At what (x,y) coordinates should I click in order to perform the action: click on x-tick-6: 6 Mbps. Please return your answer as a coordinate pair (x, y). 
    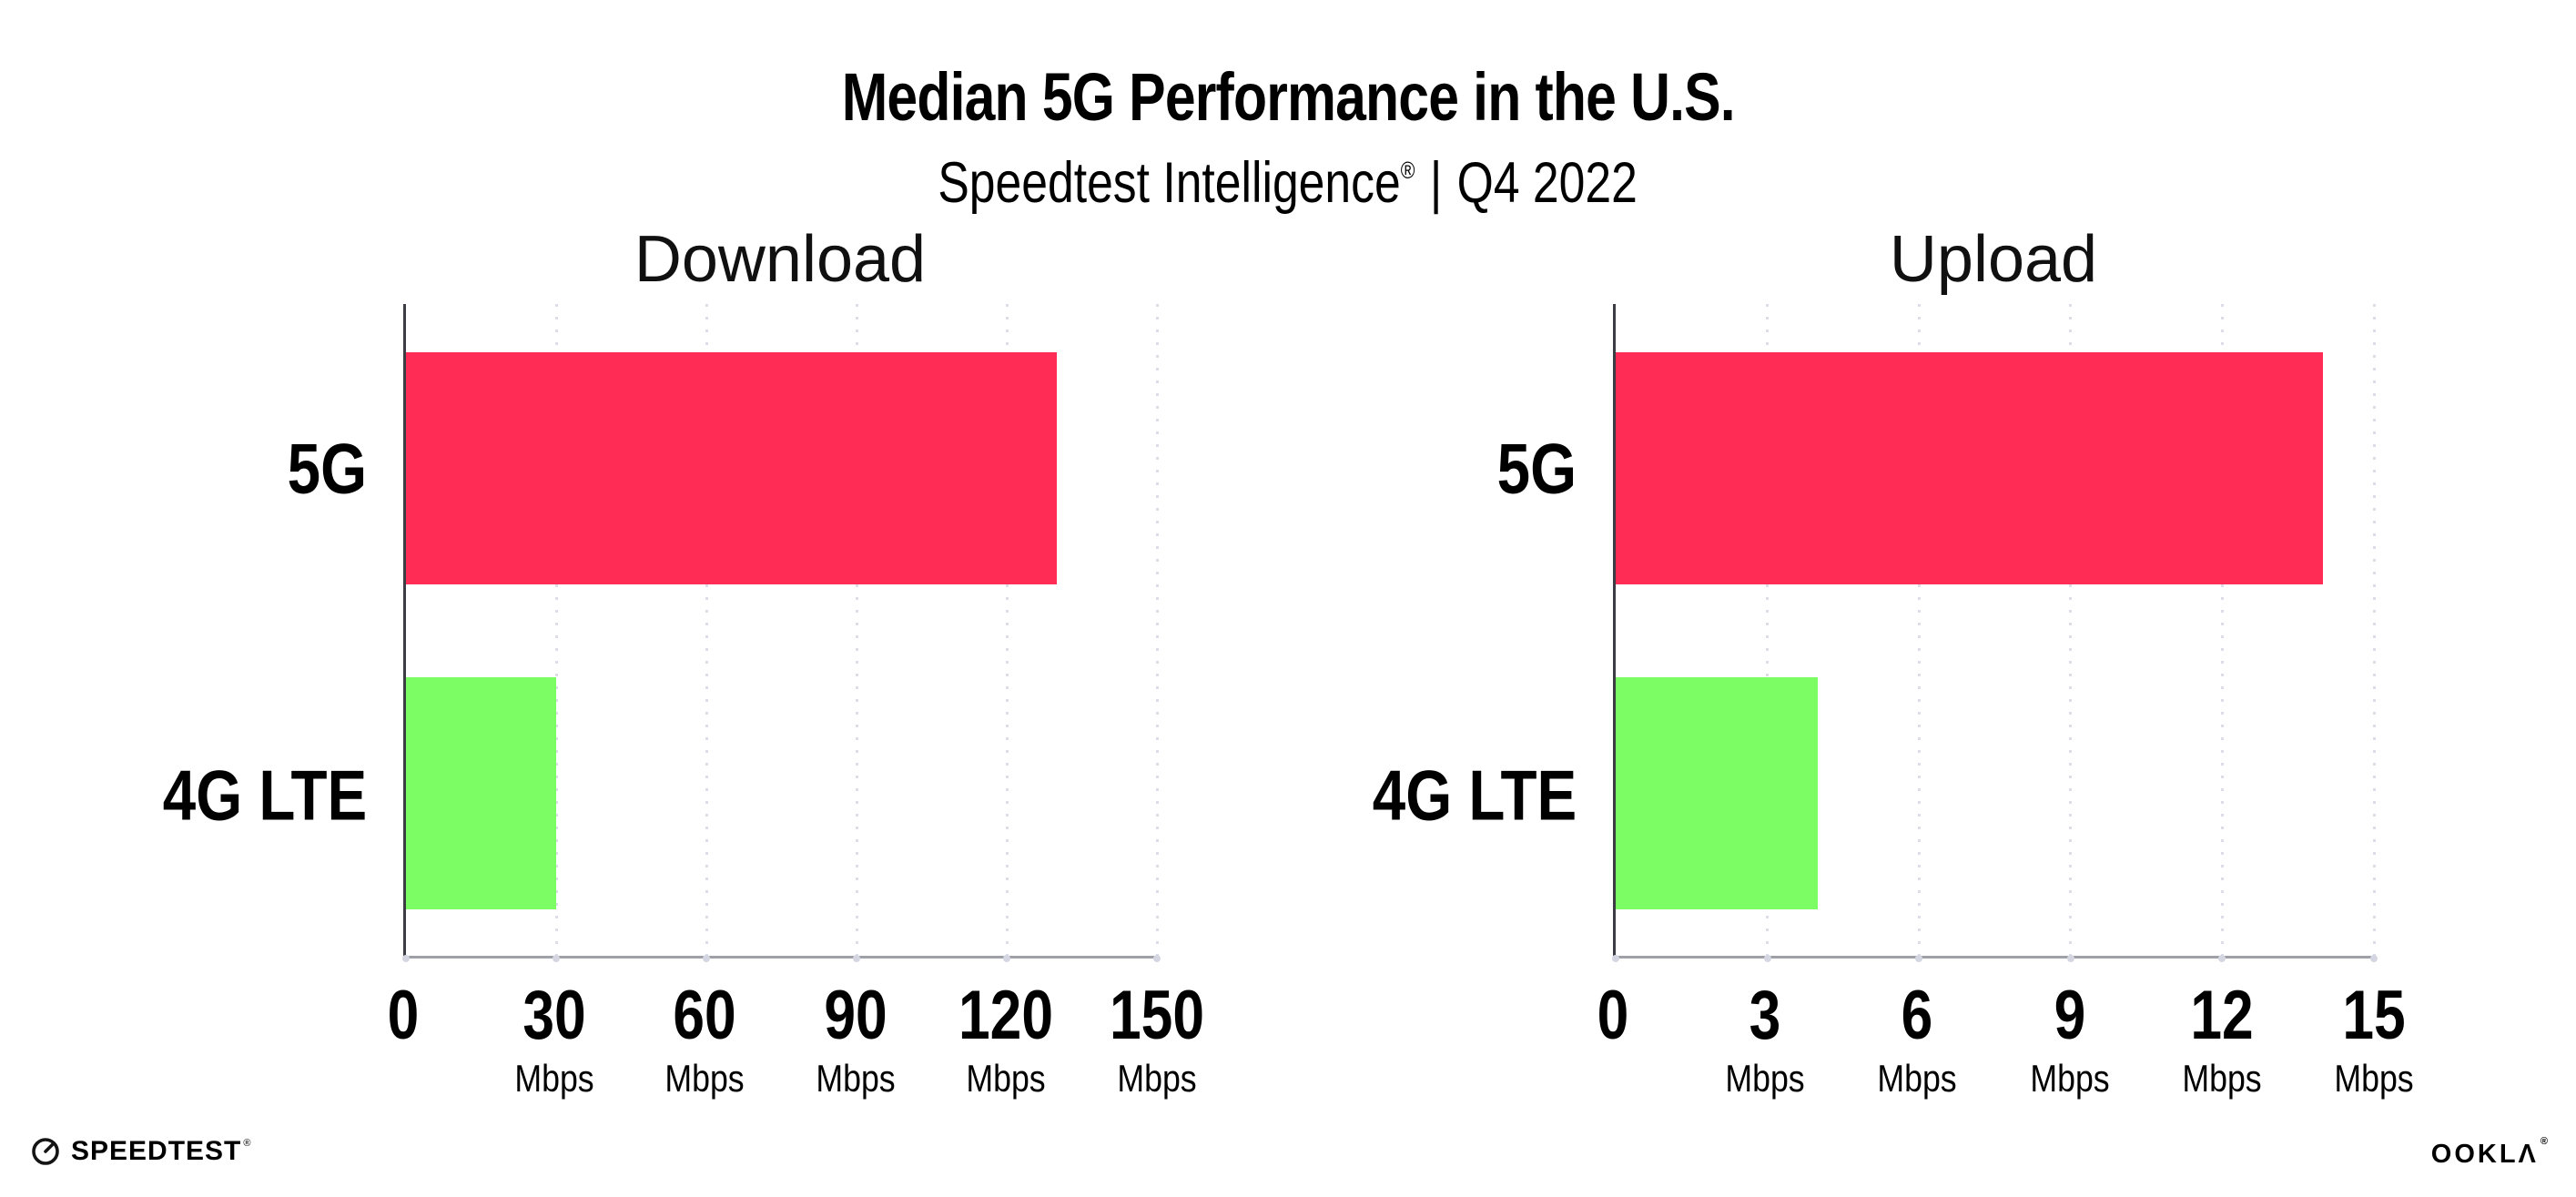
    Looking at the image, I should click on (1917, 1040).